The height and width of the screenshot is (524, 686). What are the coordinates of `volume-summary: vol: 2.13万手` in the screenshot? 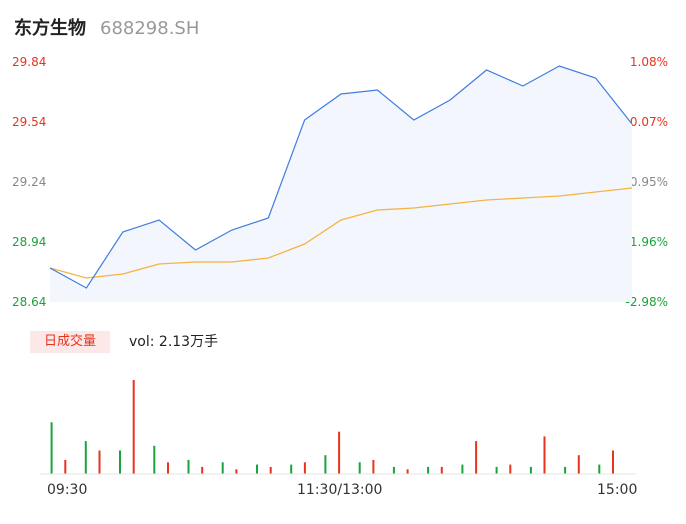 It's located at (174, 342).